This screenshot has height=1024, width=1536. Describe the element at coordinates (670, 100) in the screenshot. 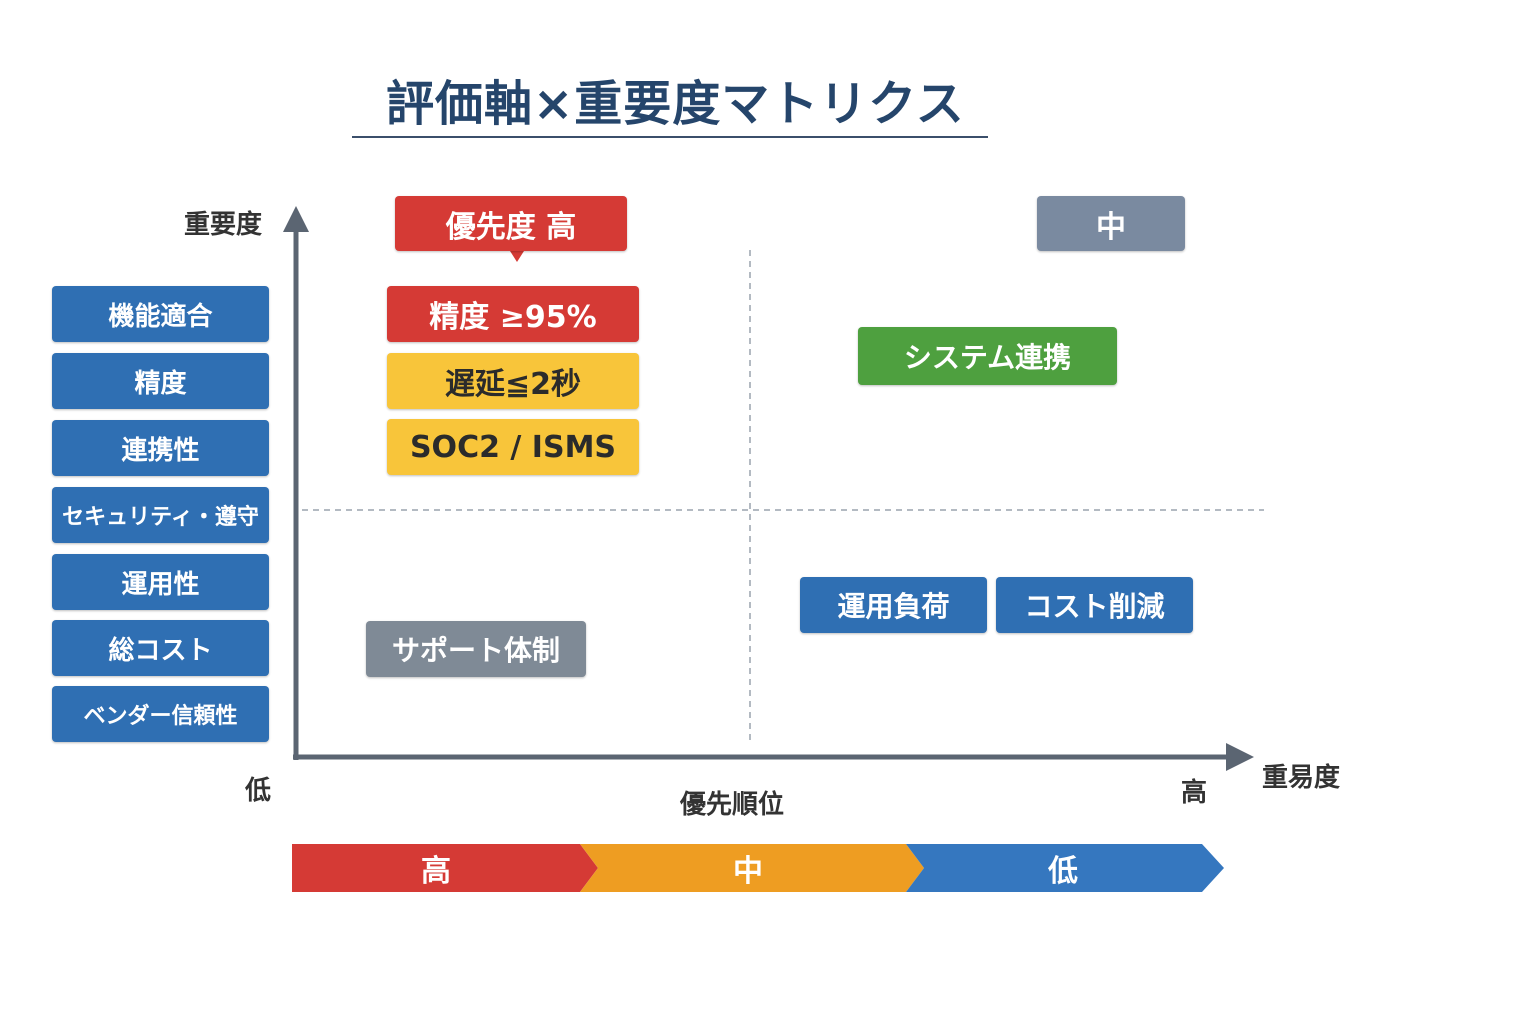

I see `page-title: 評価軸×重要度マトリクス` at that location.